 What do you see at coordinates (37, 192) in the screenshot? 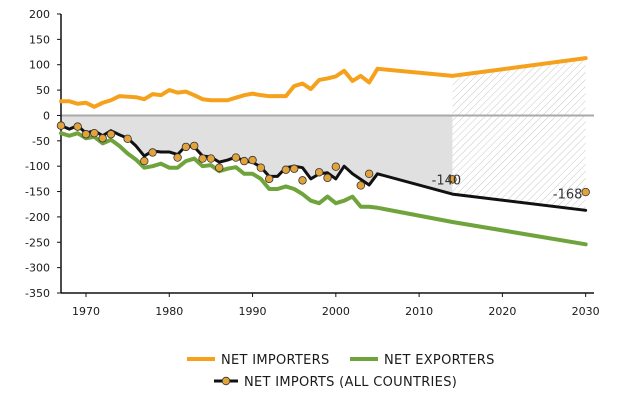
I see `y-tick-label: -150` at bounding box center [37, 192].